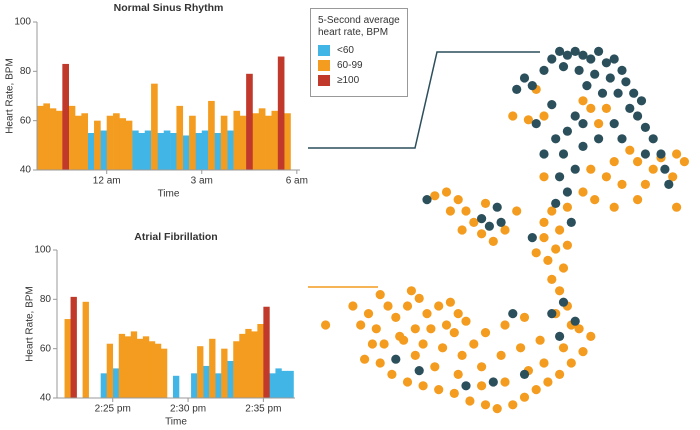 The width and height of the screenshot is (700, 430). What do you see at coordinates (359, 65) in the screenshot?
I see `legend-item: 60-99` at bounding box center [359, 65].